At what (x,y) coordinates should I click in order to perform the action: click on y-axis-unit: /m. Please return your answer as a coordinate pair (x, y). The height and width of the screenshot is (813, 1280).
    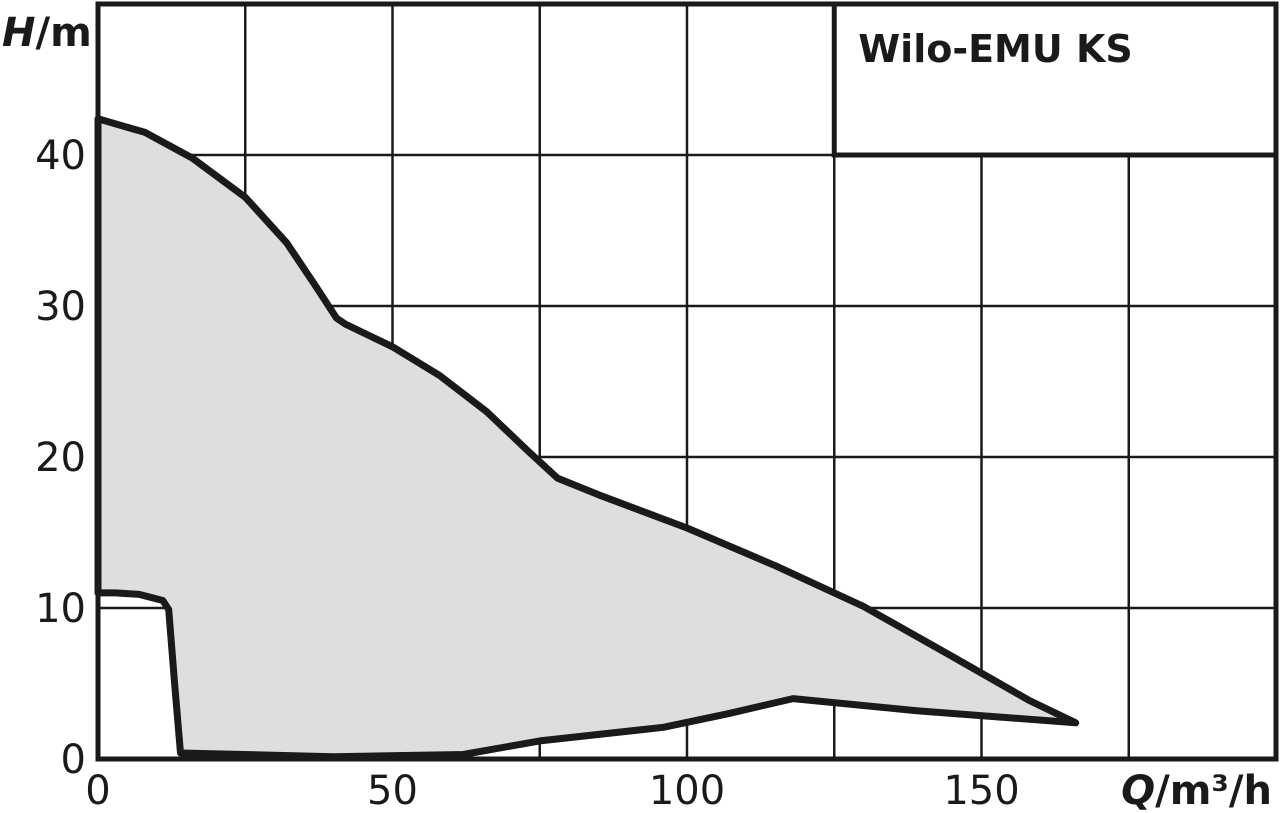
    Looking at the image, I should click on (63, 33).